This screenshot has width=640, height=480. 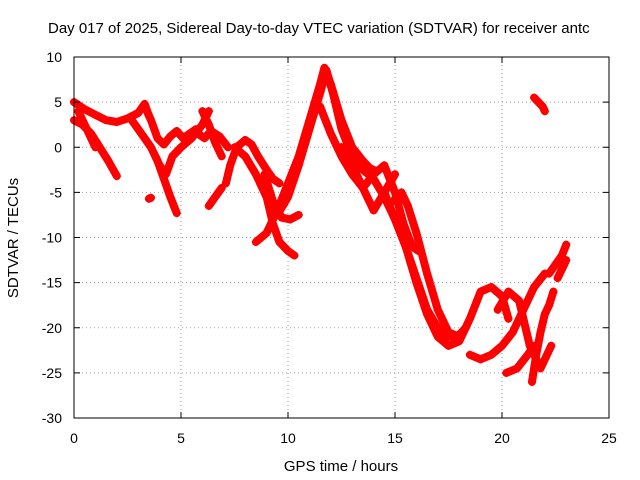 I want to click on x-tick-label: 15, so click(x=395, y=438).